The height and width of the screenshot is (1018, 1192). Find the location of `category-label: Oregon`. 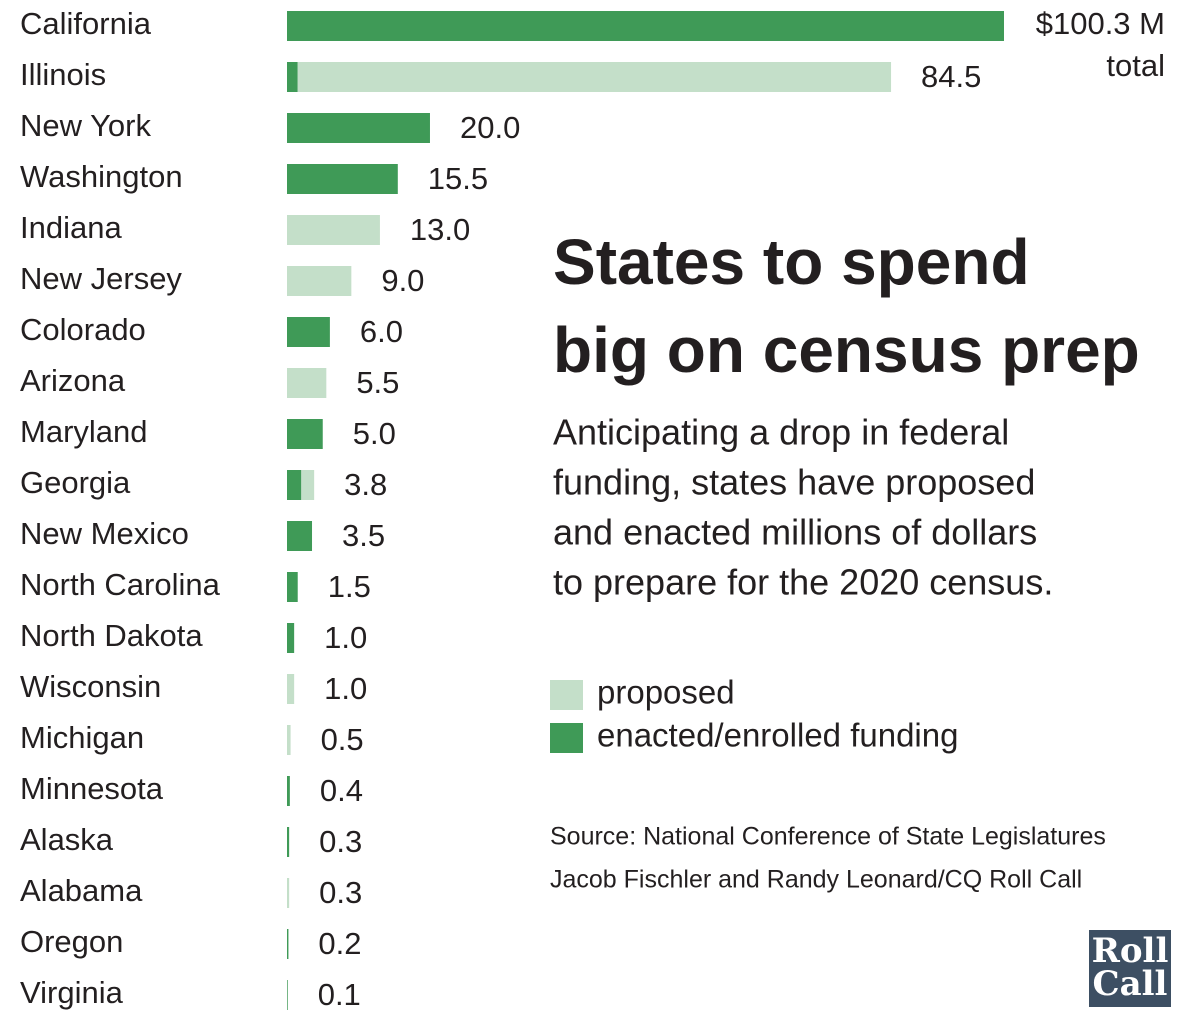

category-label: Oregon is located at coordinates (71, 941).